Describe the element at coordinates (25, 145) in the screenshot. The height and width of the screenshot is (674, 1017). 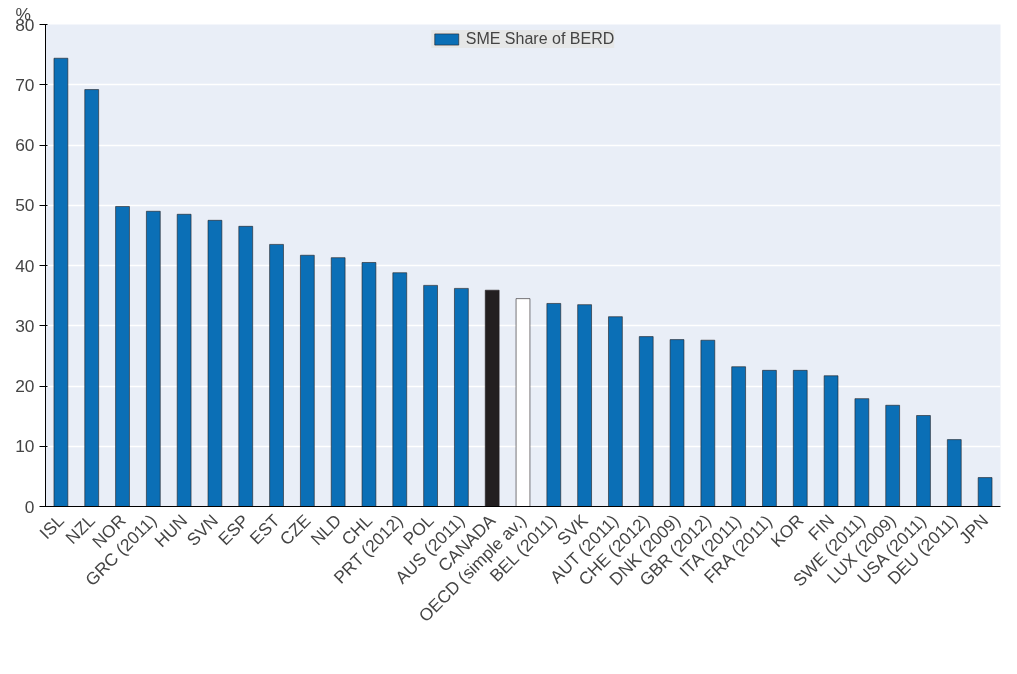
I see `y-tick-label: 60` at that location.